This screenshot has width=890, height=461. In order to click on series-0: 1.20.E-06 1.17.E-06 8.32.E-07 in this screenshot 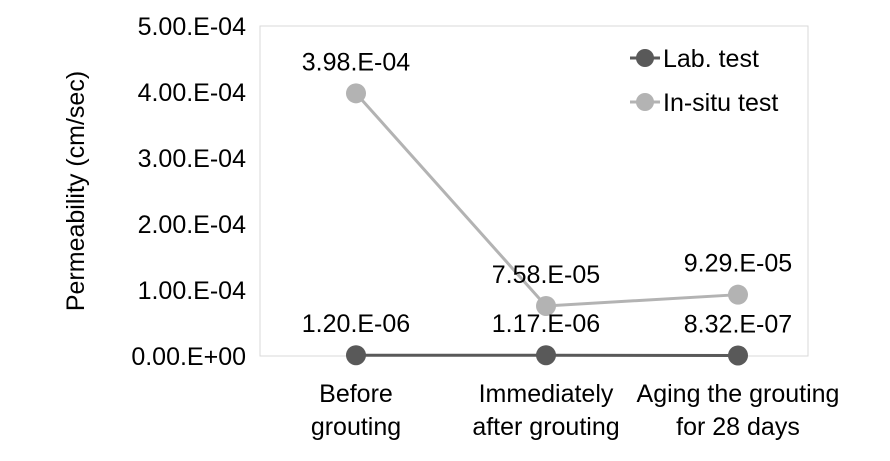, I will do `click(547, 337)`.